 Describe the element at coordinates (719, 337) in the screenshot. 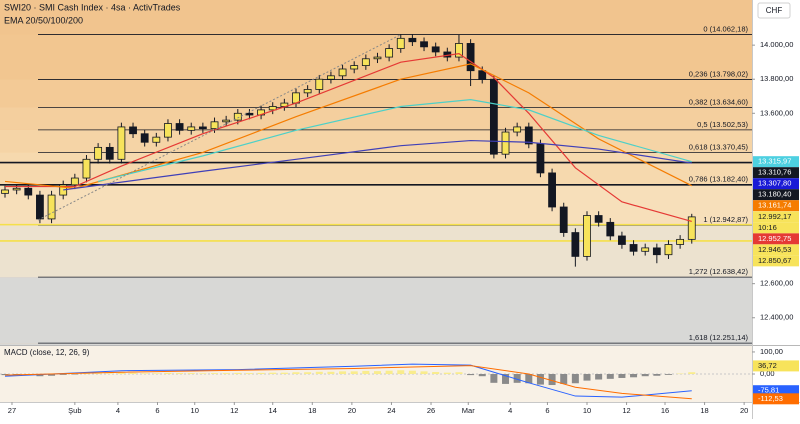

I see `fib-label: 1,618 (12.251,14)` at that location.